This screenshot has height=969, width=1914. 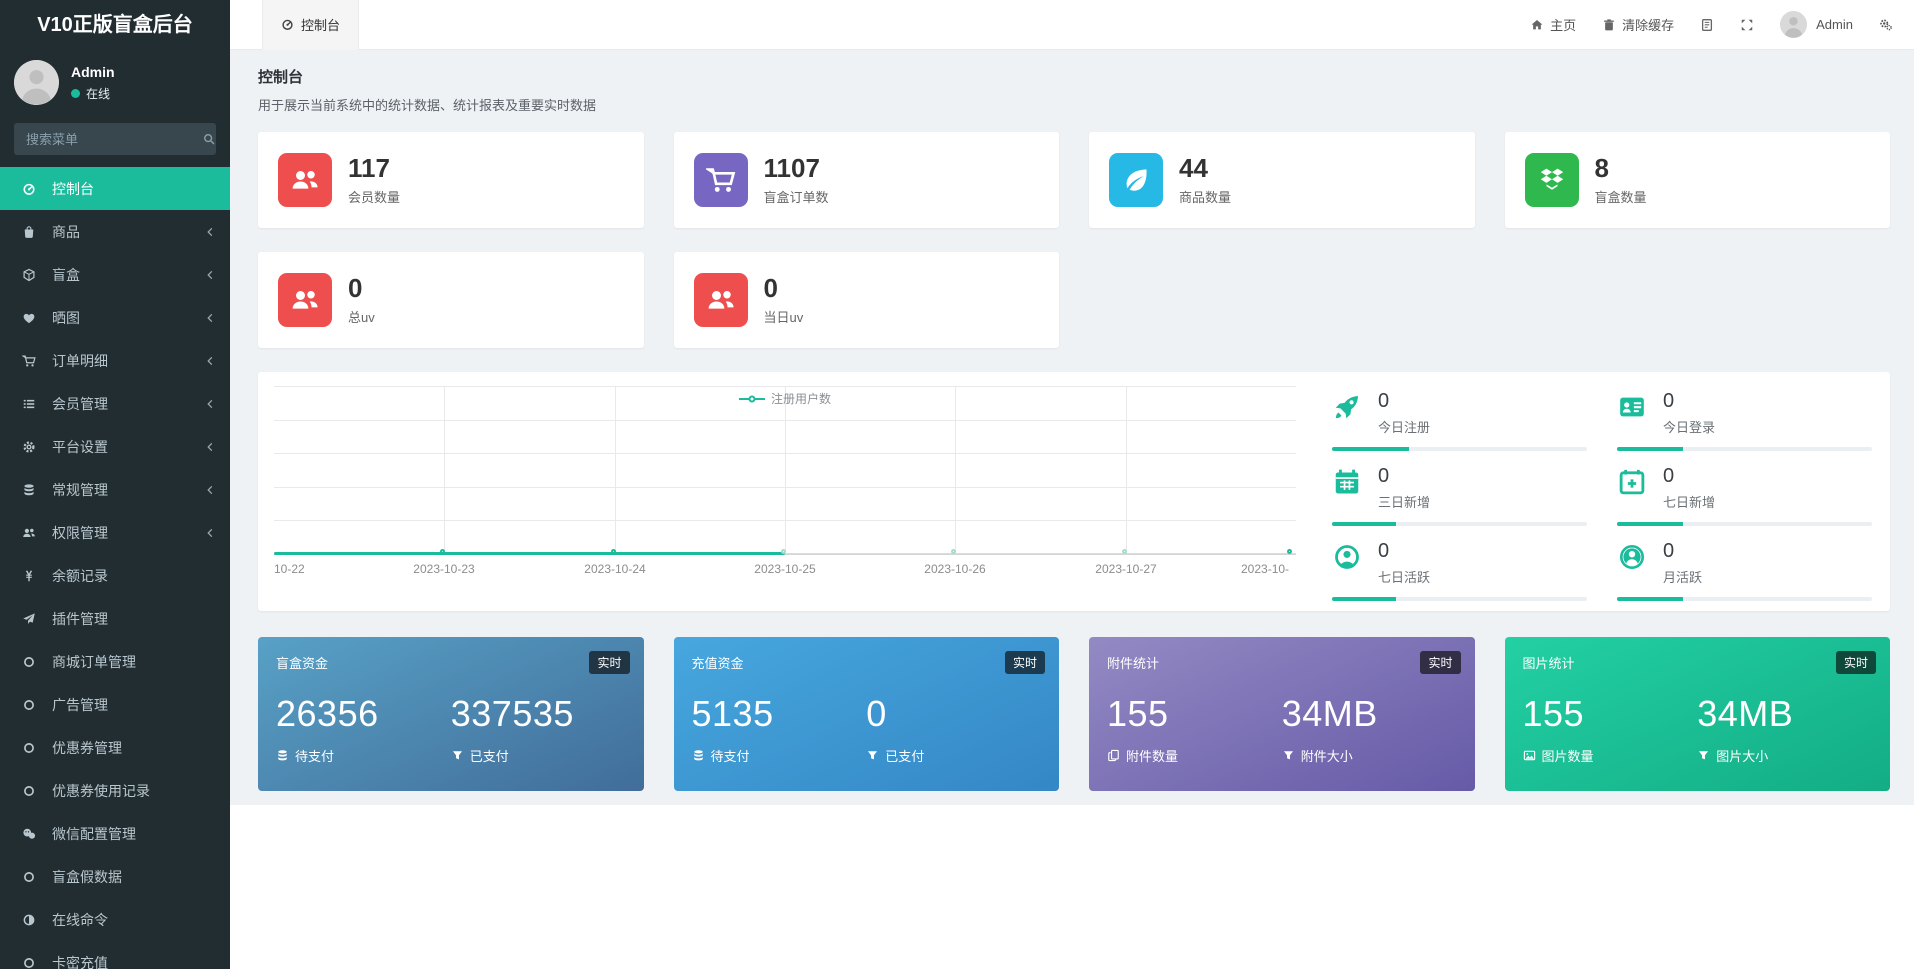 What do you see at coordinates (1632, 482) in the screenshot?
I see `calendar-plus-icon` at bounding box center [1632, 482].